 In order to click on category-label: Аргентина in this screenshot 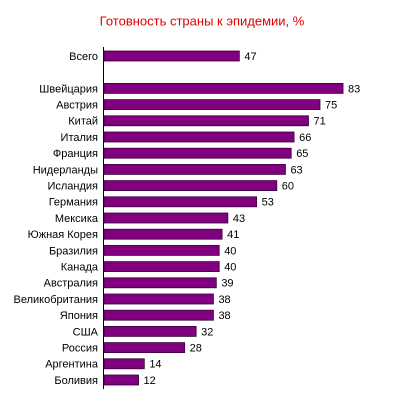, I will do `click(72, 365)`.